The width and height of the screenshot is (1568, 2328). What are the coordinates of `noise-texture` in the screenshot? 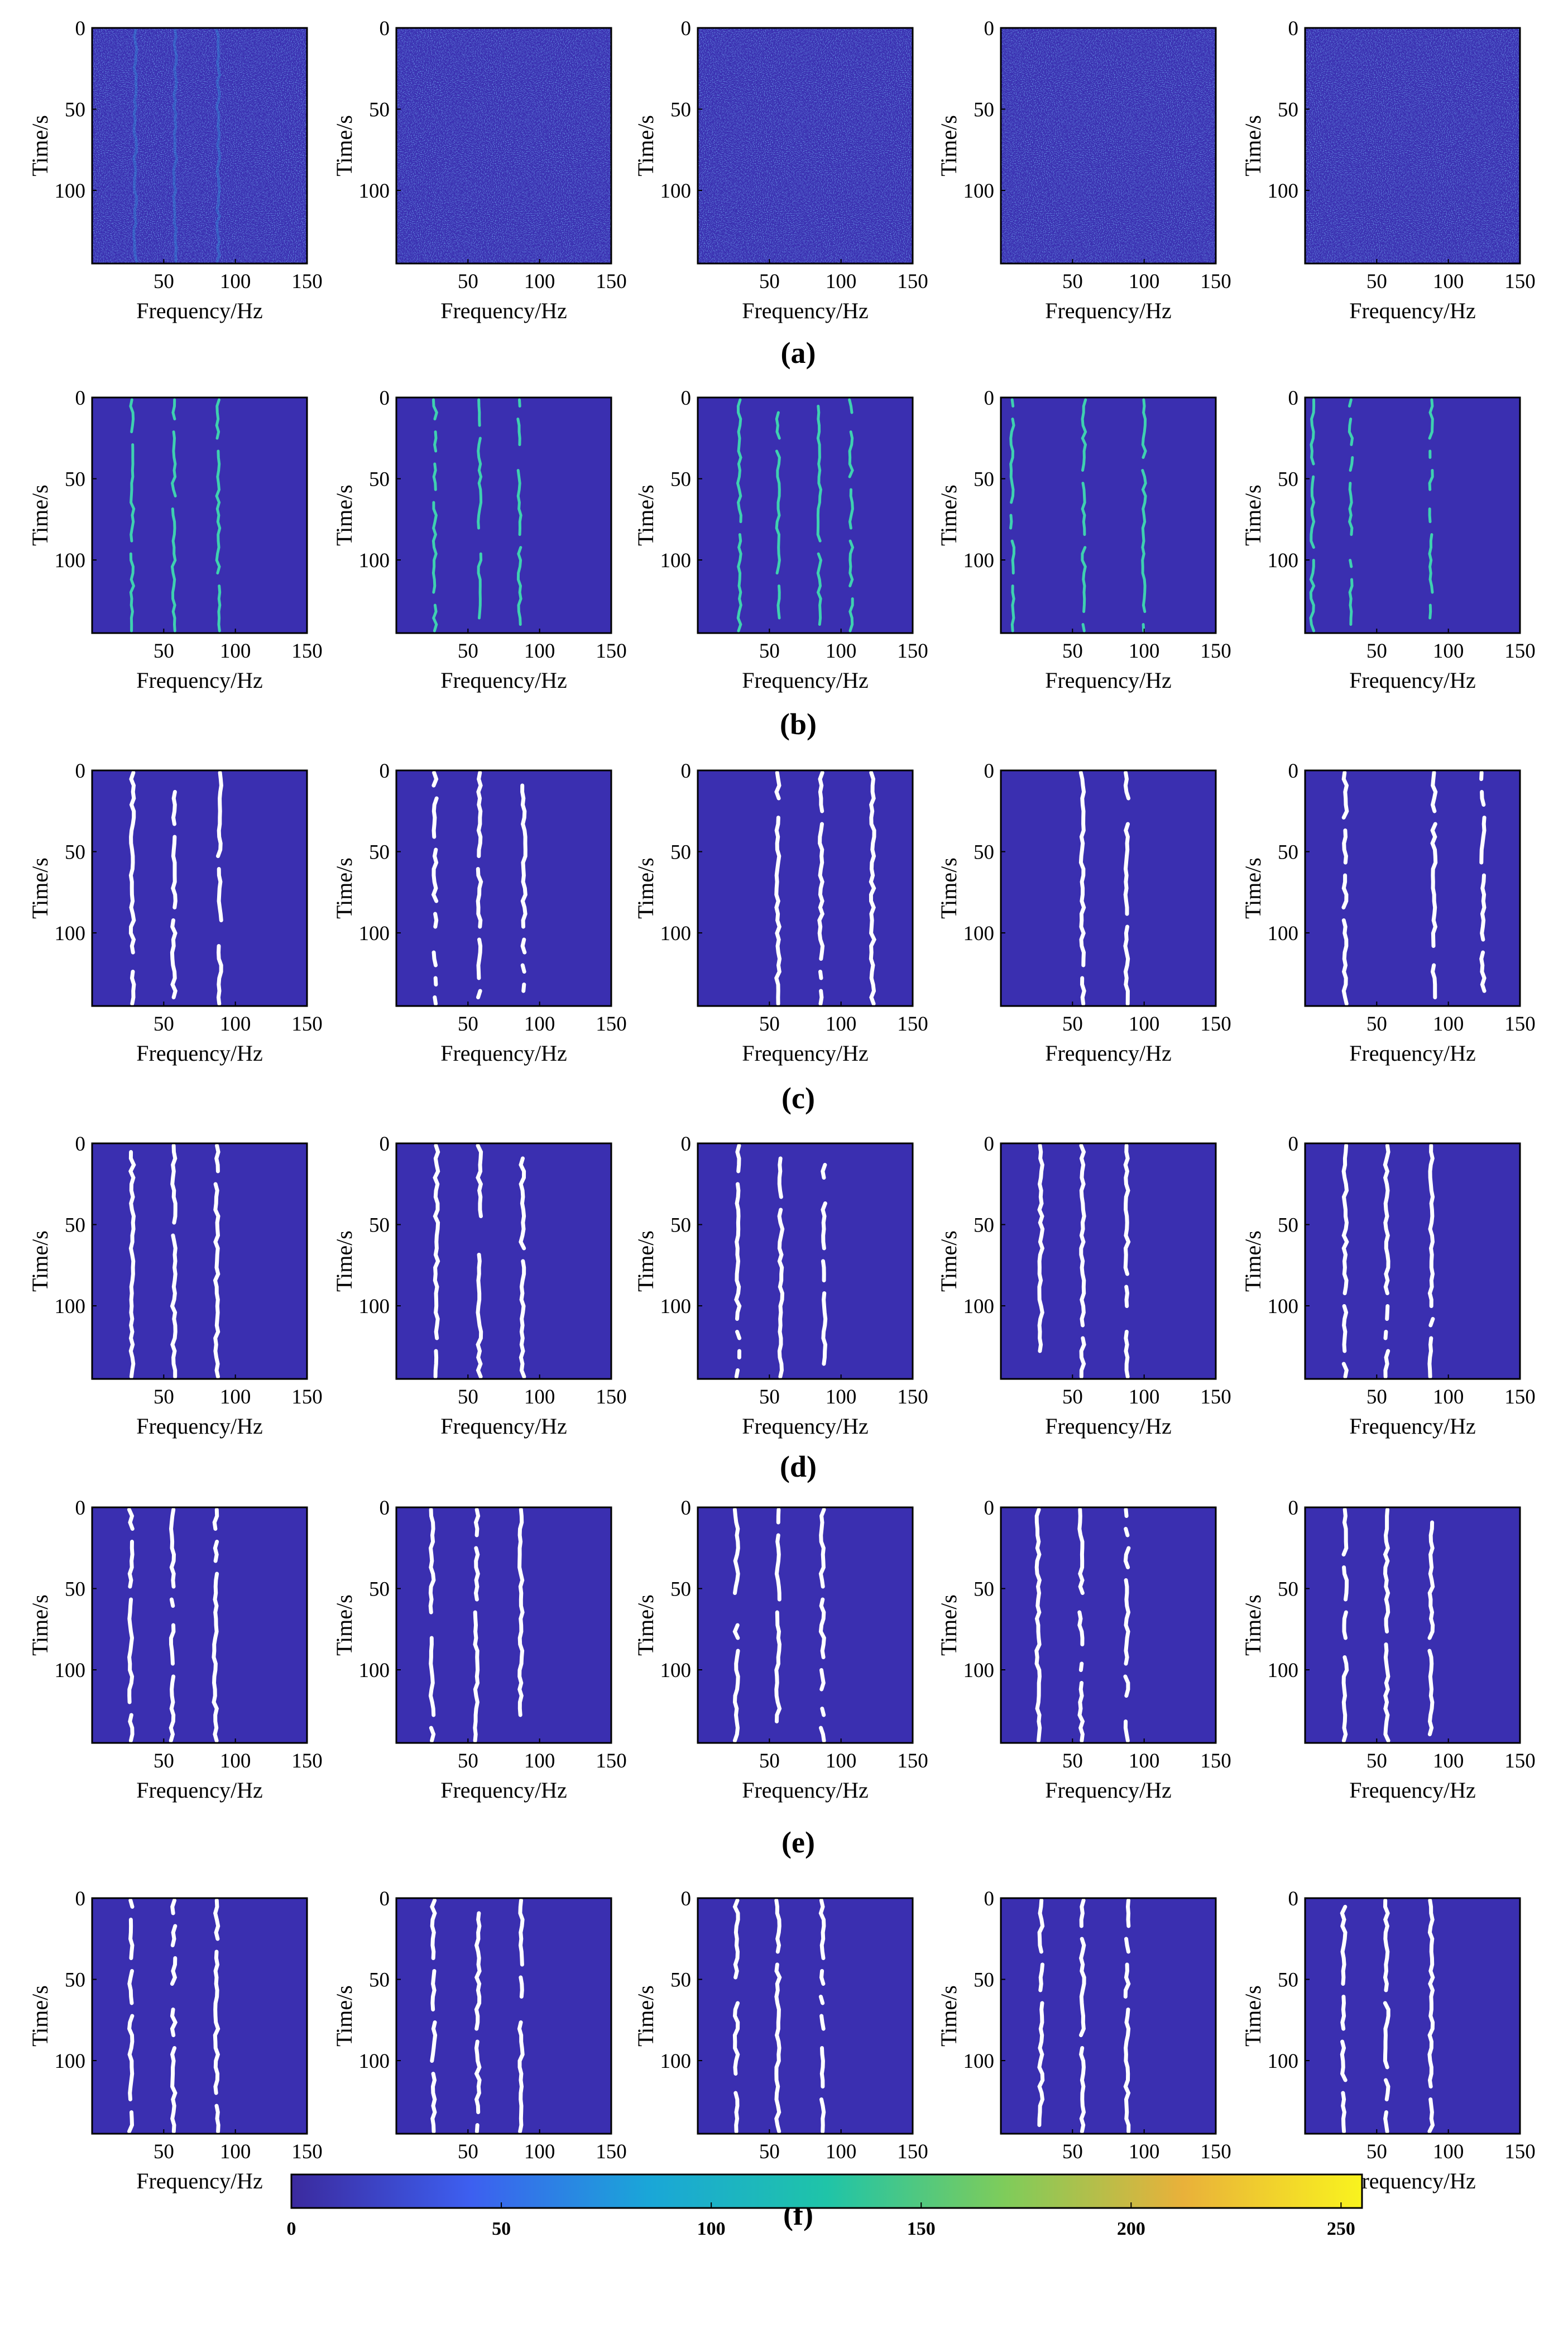 It's located at (805, 146).